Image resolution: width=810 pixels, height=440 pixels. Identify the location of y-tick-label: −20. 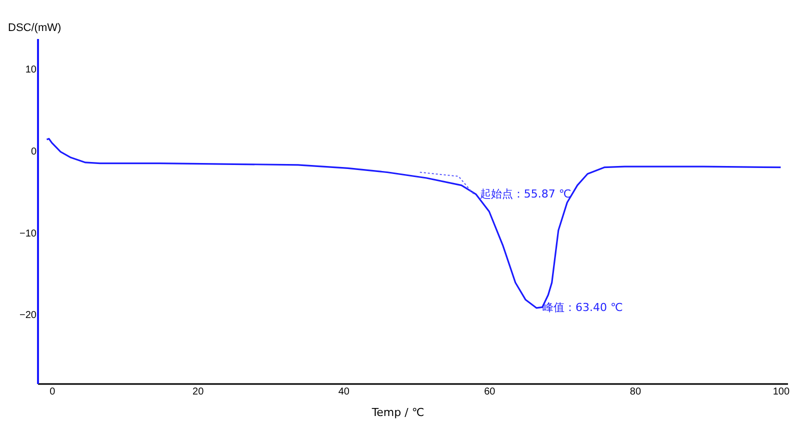
(28, 316).